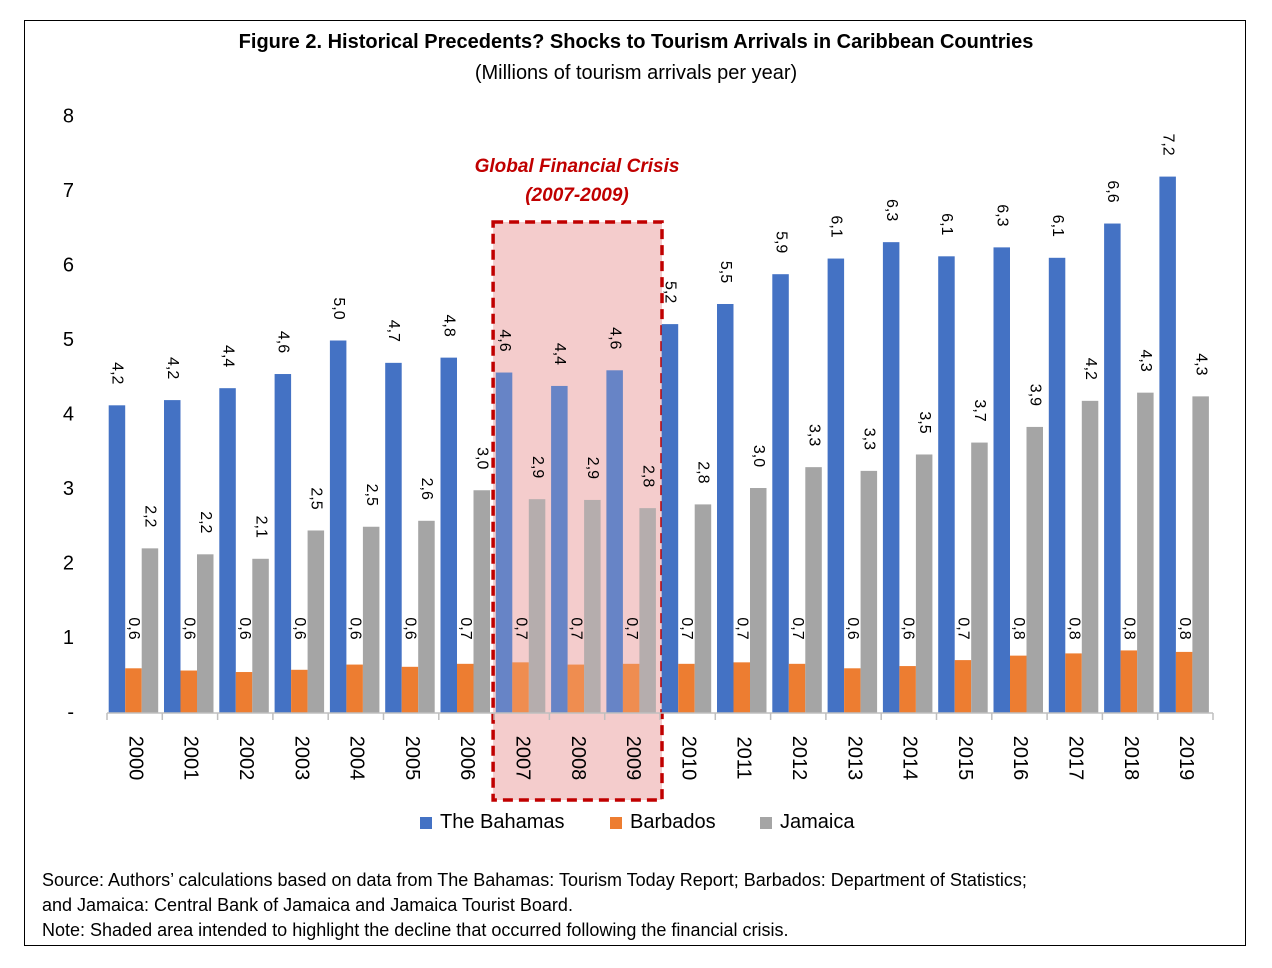 Image resolution: width=1272 pixels, height=968 pixels. Describe the element at coordinates (68, 116) in the screenshot. I see `y-tick-label: 8` at that location.